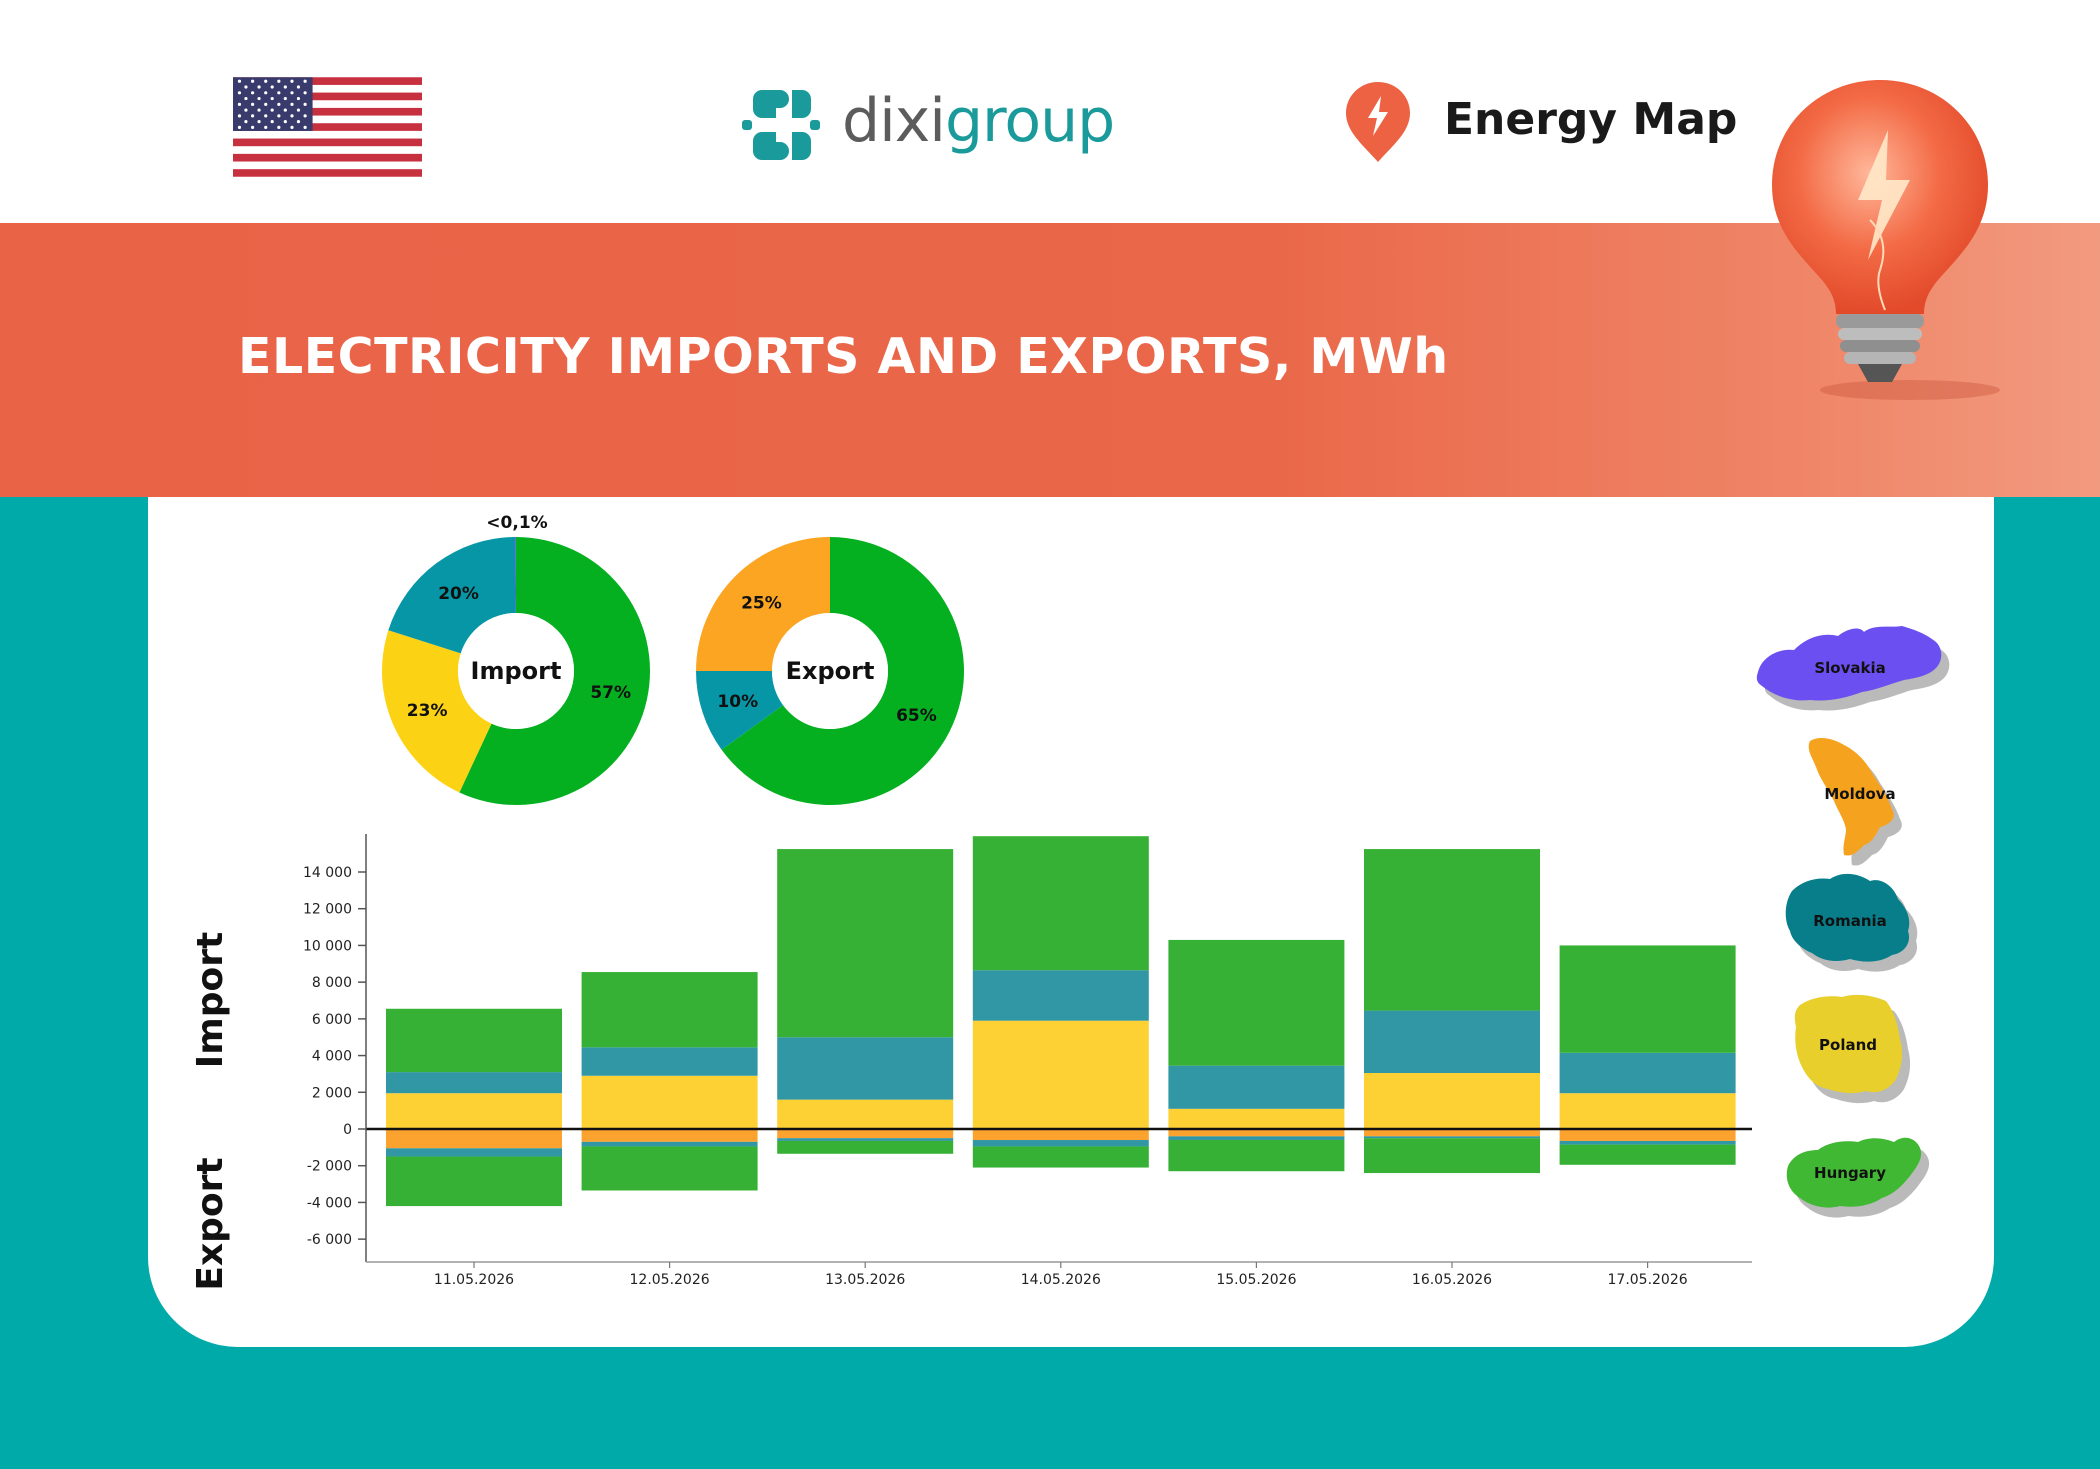 The image size is (2100, 1469). Describe the element at coordinates (329, 1167) in the screenshot. I see `y-tick-label: -2 000` at that location.